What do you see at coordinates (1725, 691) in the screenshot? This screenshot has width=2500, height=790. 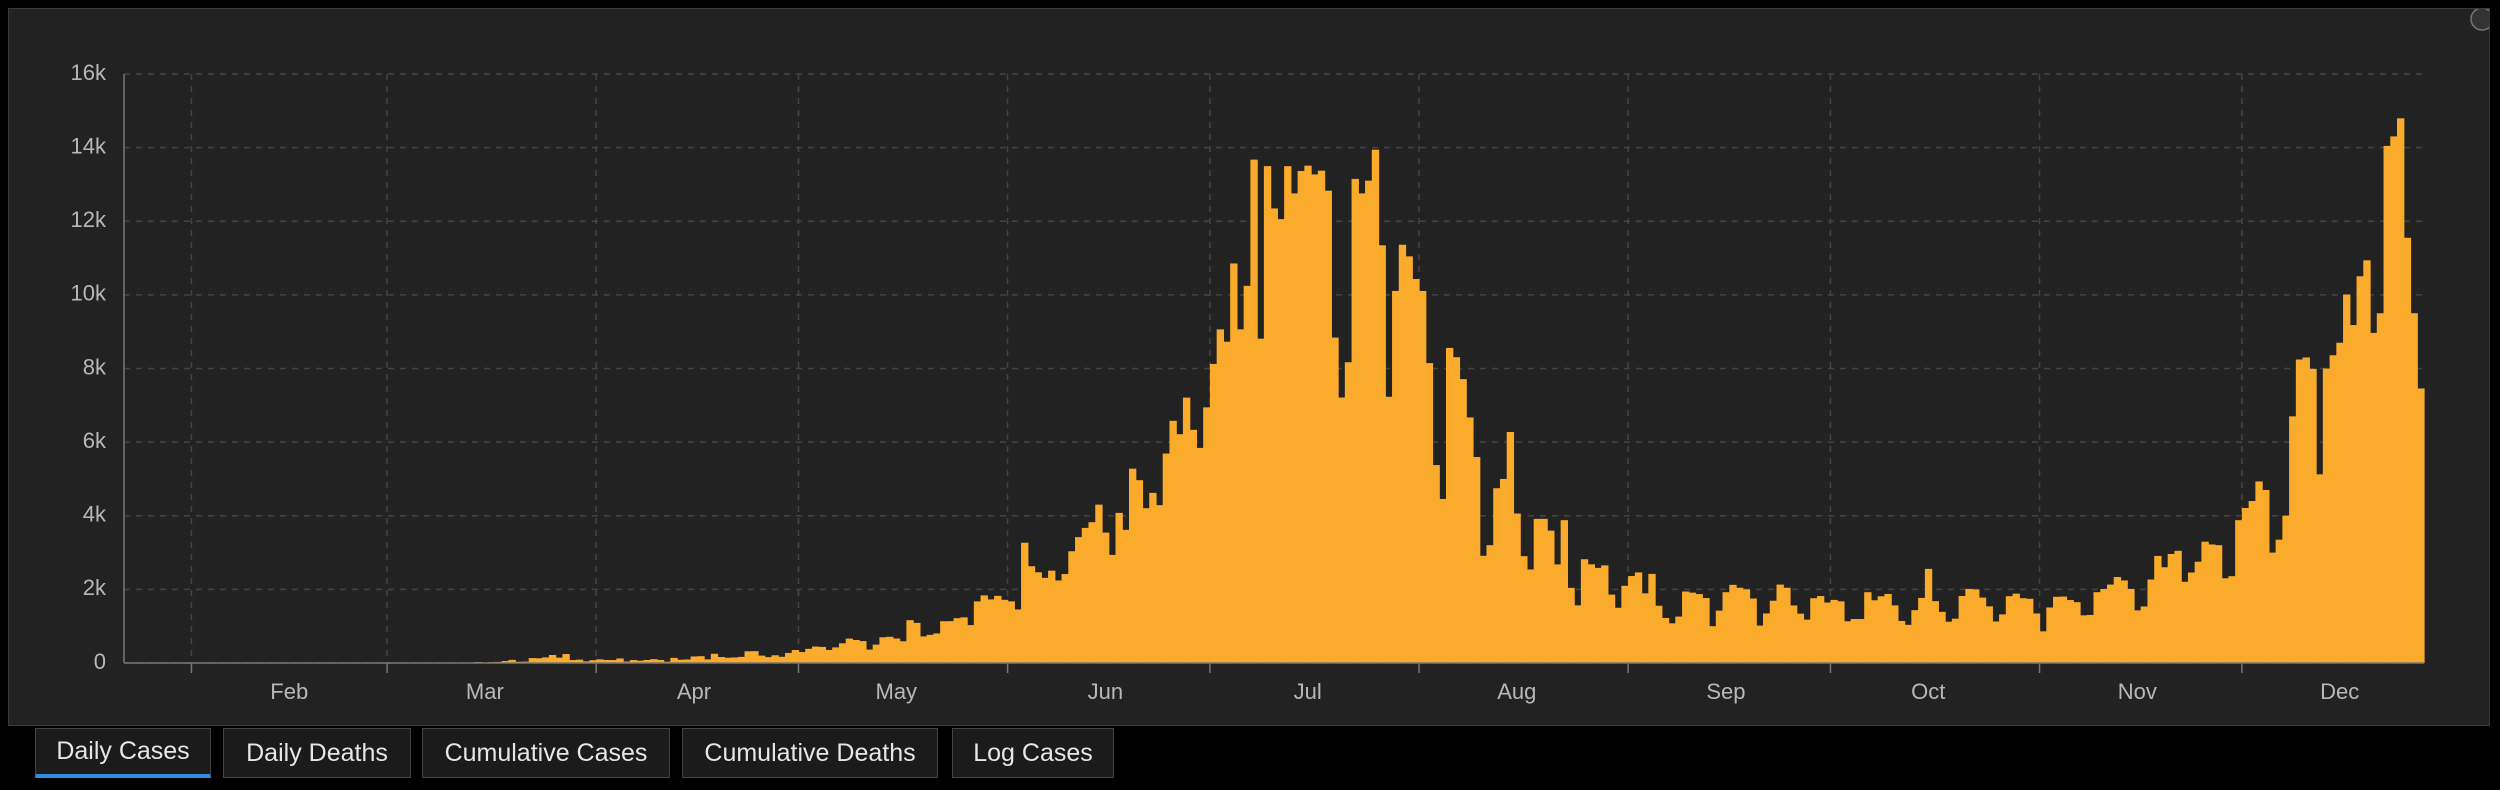 I see `x-tick-label: Sep` at bounding box center [1725, 691].